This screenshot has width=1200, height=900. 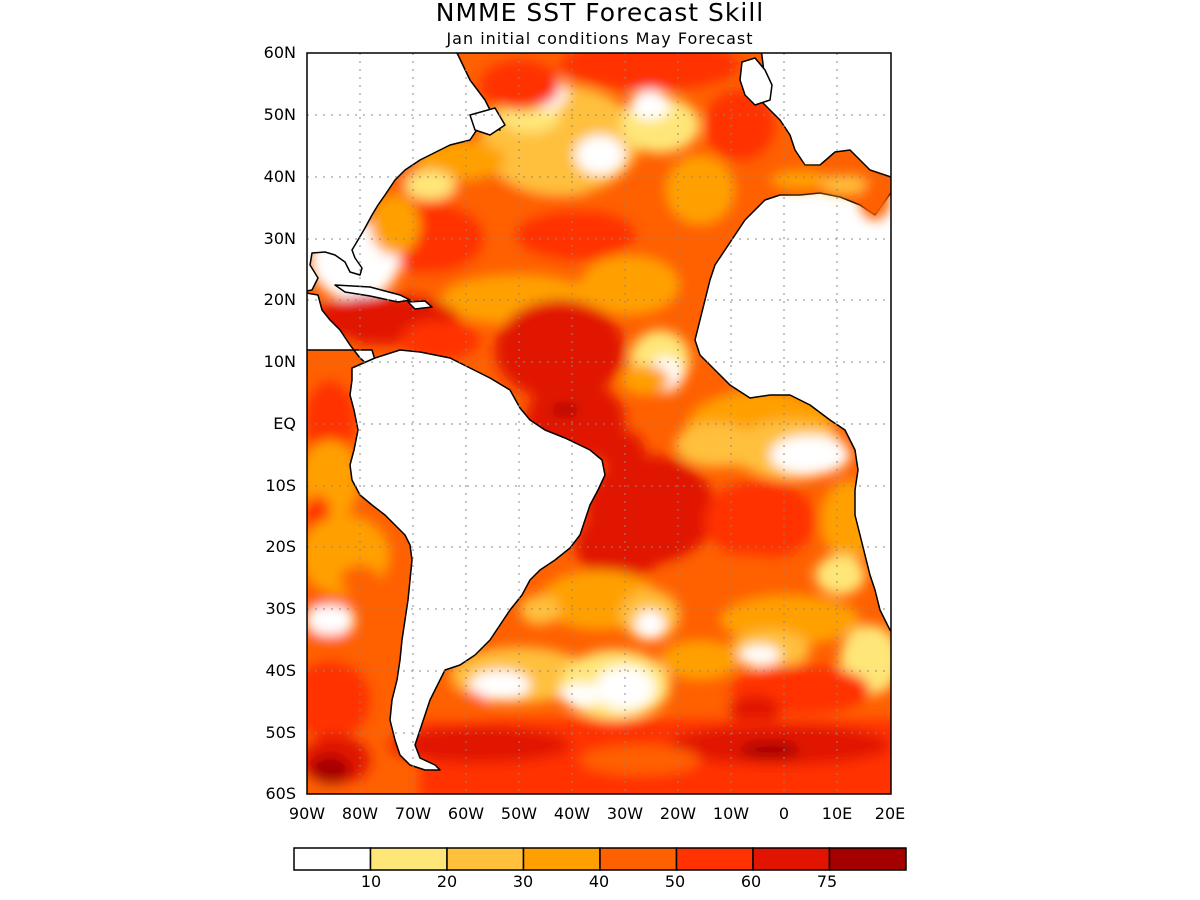 What do you see at coordinates (792, 412) in the screenshot?
I see `africa` at bounding box center [792, 412].